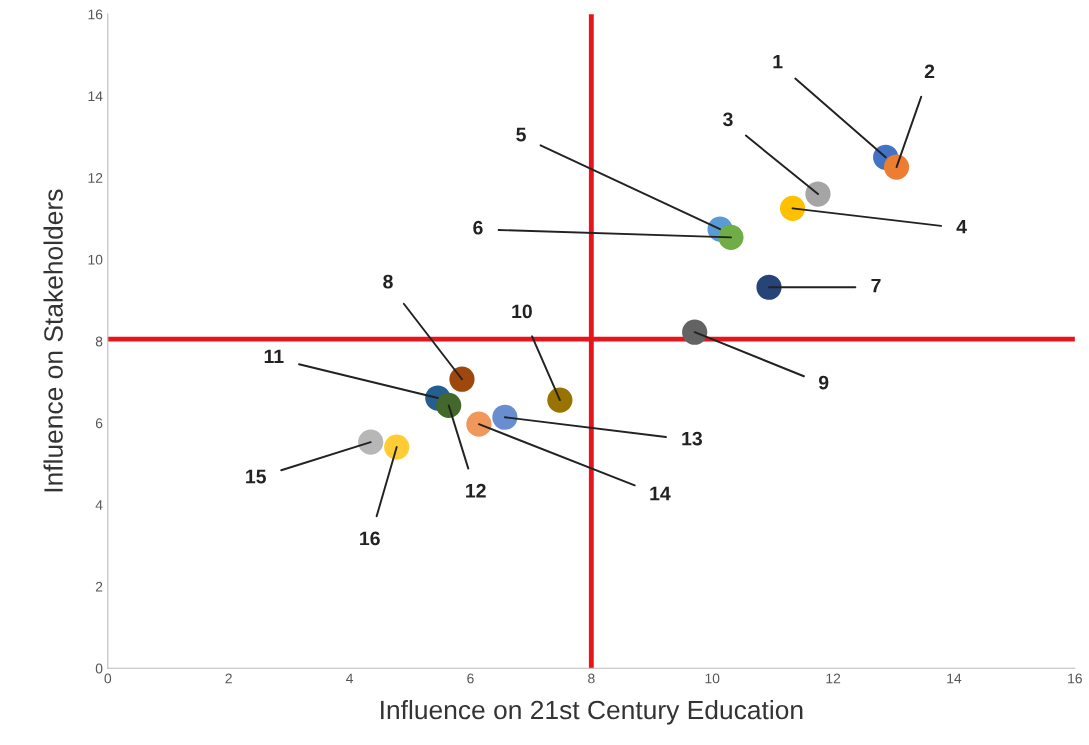  Describe the element at coordinates (592, 712) in the screenshot. I see `x-axis-title: Influence on 21st Century Education` at that location.